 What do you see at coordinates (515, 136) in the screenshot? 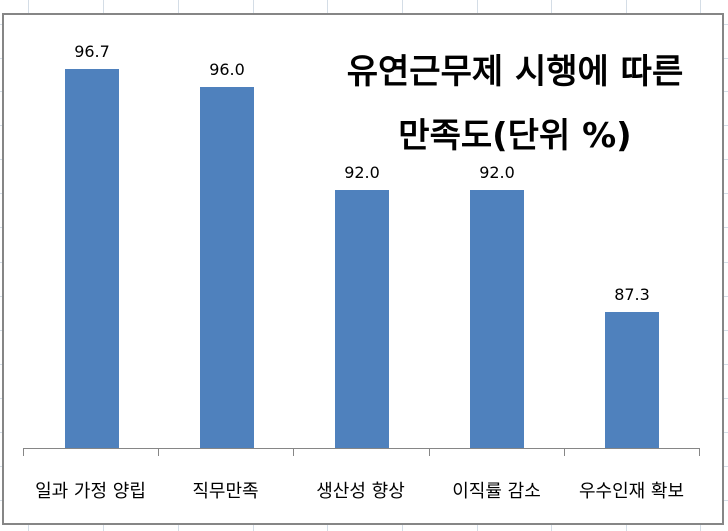
I see `chart-title-line-2: 만족도(단위 %)` at bounding box center [515, 136].